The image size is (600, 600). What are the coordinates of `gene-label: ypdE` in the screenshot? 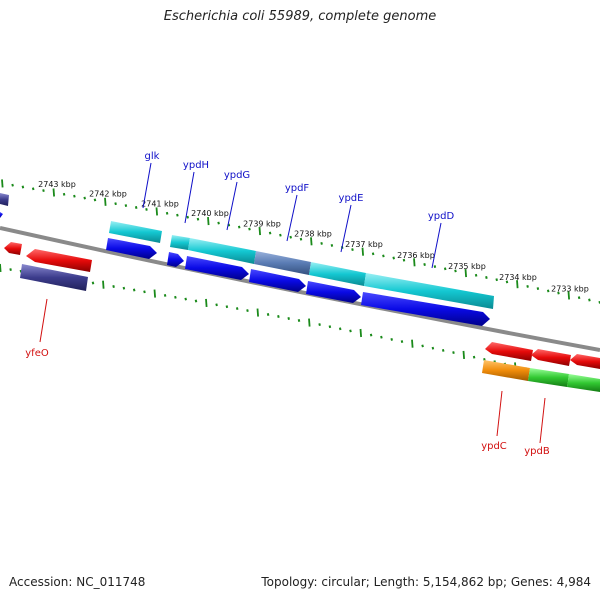 It's located at (351, 198).